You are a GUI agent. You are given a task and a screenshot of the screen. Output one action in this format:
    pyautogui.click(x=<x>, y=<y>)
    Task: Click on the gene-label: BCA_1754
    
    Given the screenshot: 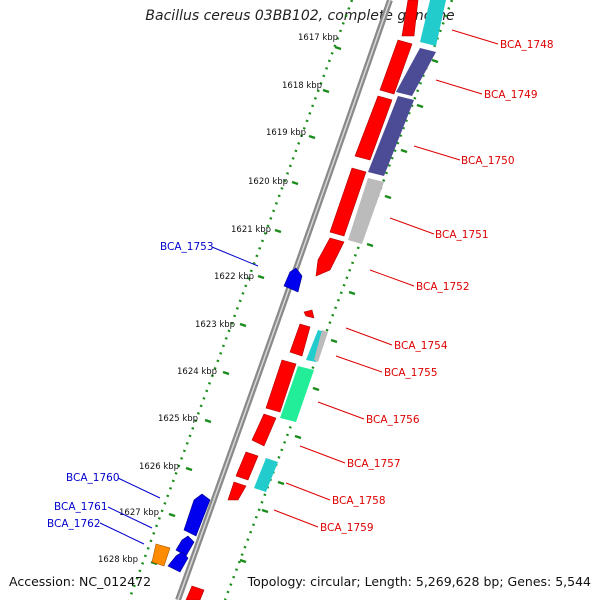 What is the action you would take?
    pyautogui.click(x=421, y=346)
    